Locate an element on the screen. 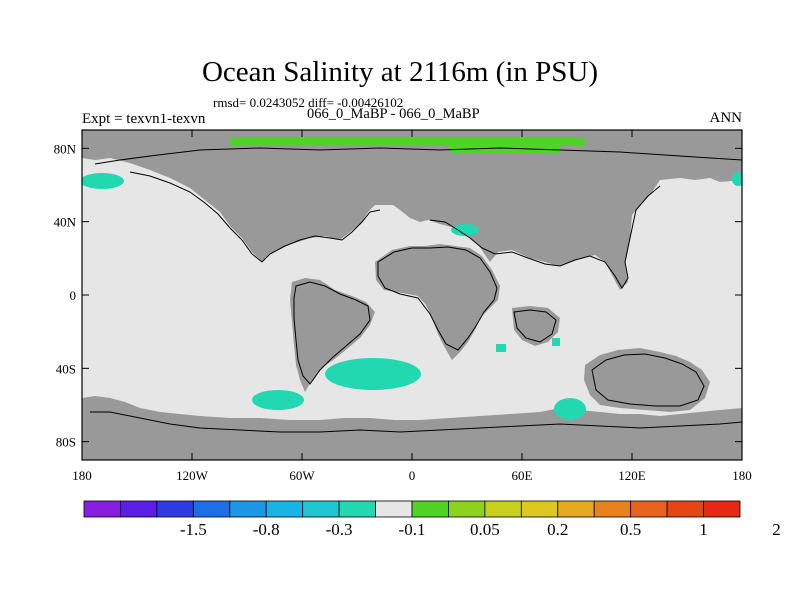  coast-australia is located at coordinates (648, 380).